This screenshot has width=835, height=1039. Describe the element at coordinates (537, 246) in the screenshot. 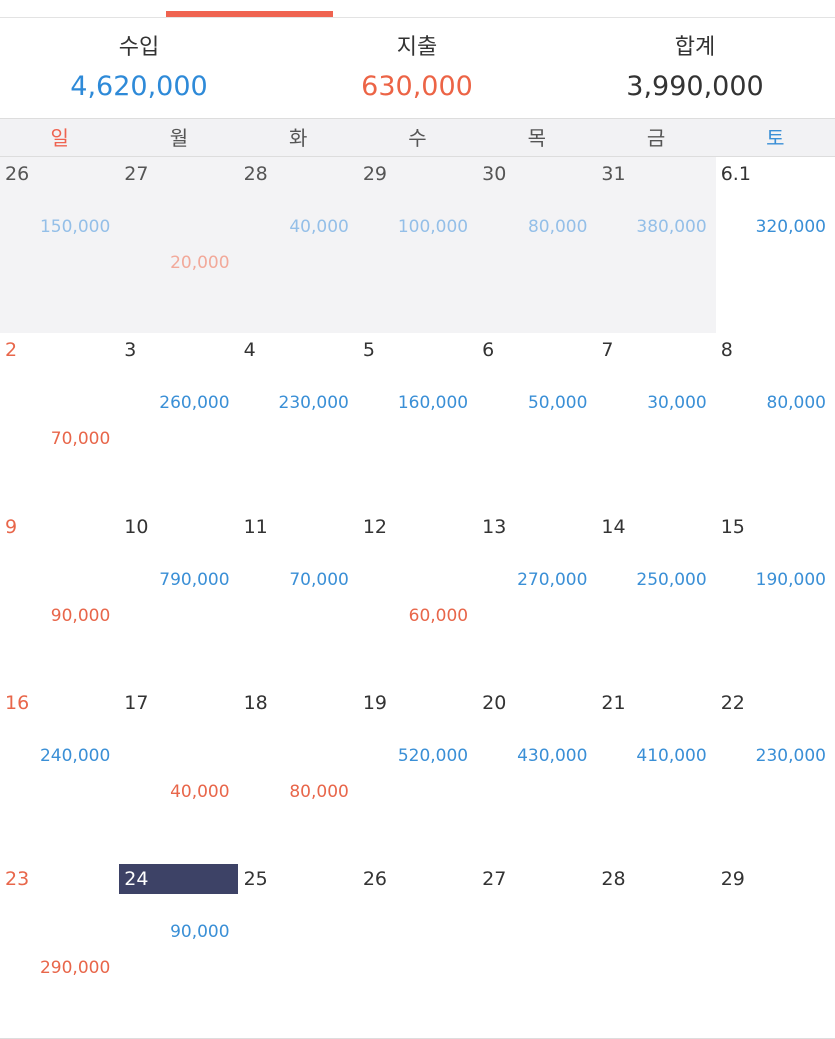

I see `day-cell: 30 80,000` at that location.